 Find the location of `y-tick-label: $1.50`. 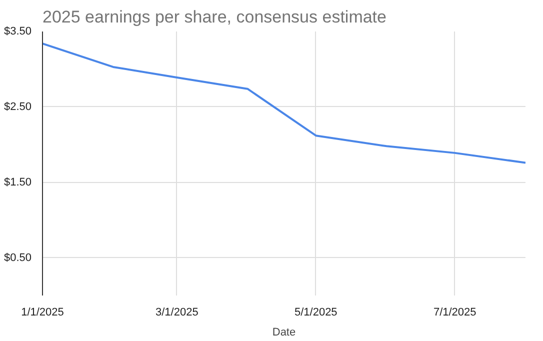

y-tick-label: $1.50 is located at coordinates (18, 182).